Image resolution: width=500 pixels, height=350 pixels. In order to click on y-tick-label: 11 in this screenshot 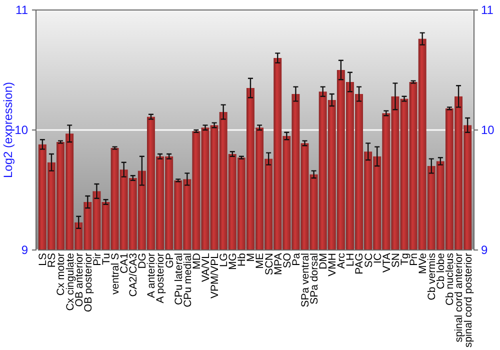, I will do `click(22, 9)`.